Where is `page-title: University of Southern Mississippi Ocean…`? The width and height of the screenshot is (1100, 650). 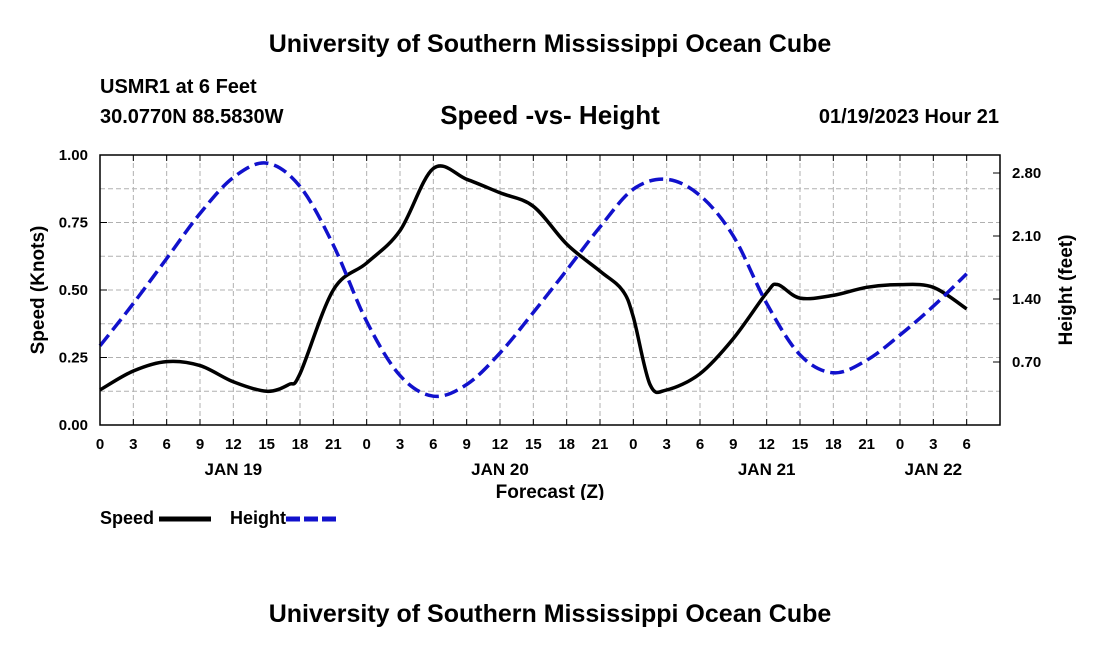
page-title: University of Southern Mississippi Ocean… is located at coordinates (550, 44).